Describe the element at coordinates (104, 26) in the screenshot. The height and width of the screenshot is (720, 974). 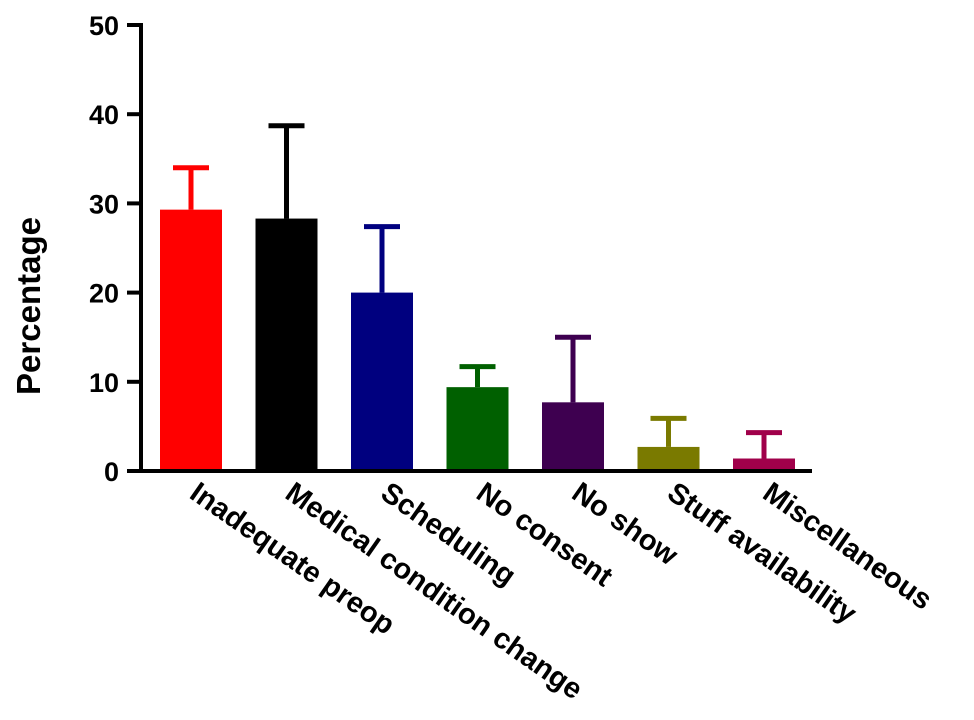
I see `y-tick-label: 50` at that location.